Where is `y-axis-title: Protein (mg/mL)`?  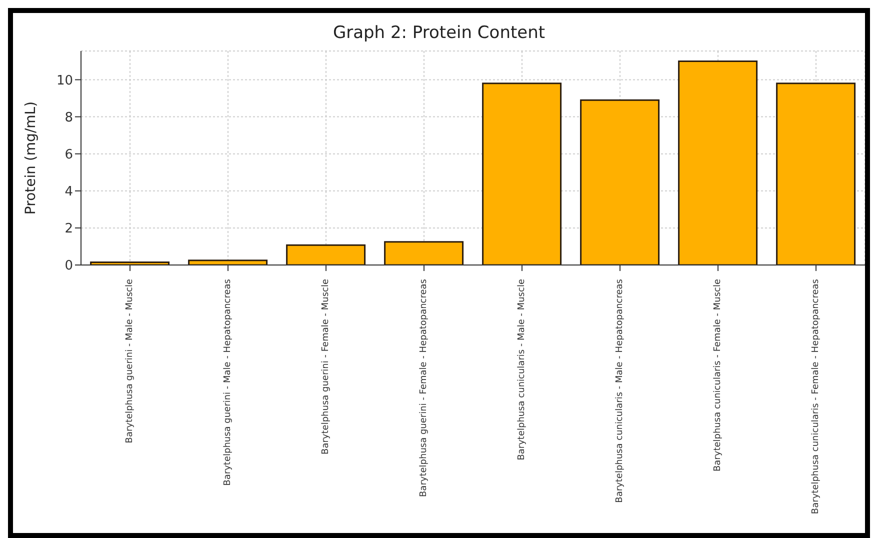 y-axis-title: Protein (mg/mL) is located at coordinates (30, 158).